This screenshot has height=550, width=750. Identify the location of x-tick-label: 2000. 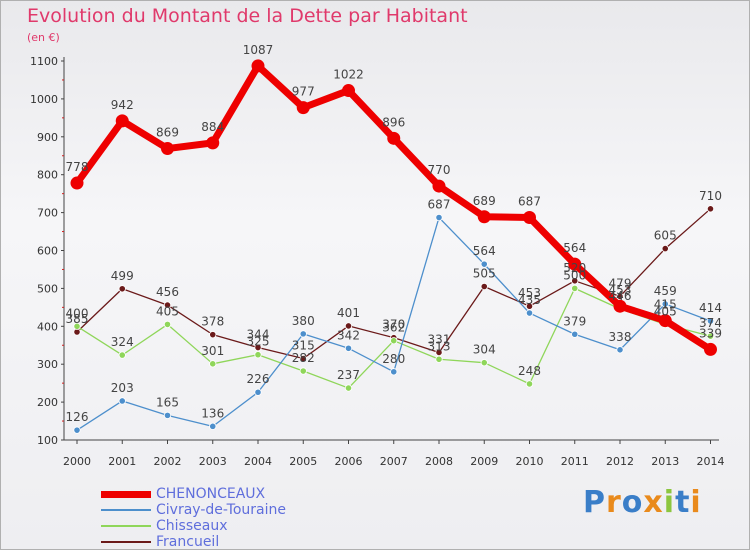
(77, 461).